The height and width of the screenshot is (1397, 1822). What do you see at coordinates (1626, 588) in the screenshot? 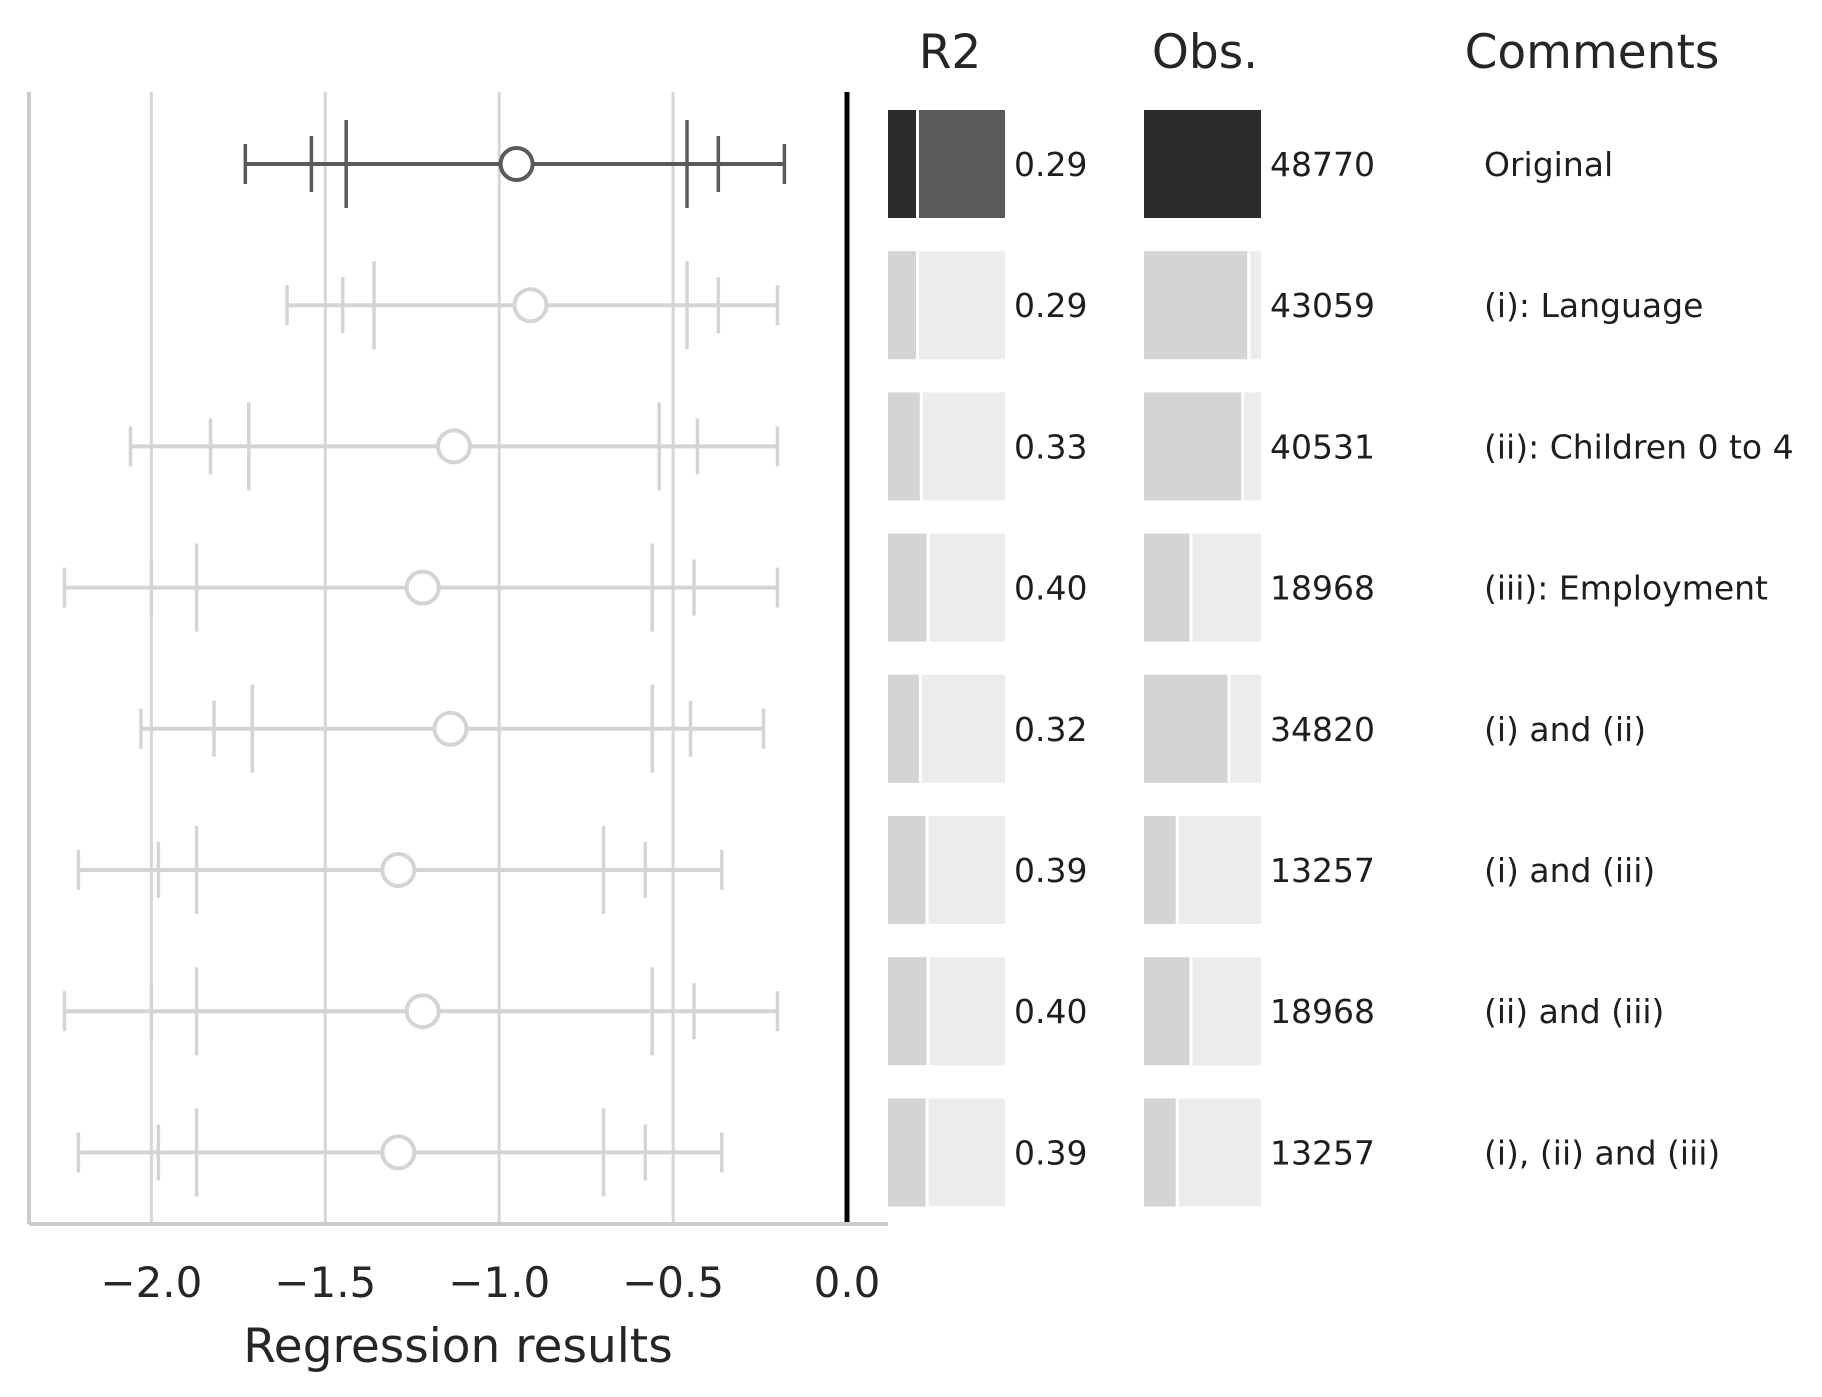
I see `row-comment: (iii): Employment` at bounding box center [1626, 588].